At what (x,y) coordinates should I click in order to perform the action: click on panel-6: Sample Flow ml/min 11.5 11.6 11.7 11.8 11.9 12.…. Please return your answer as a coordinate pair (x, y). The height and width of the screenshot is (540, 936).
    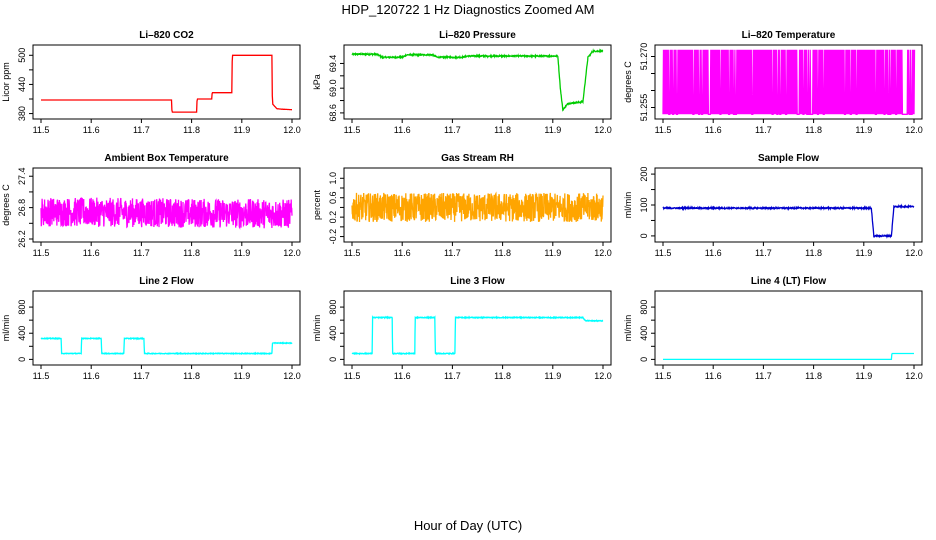
    Looking at the image, I should click on (773, 205).